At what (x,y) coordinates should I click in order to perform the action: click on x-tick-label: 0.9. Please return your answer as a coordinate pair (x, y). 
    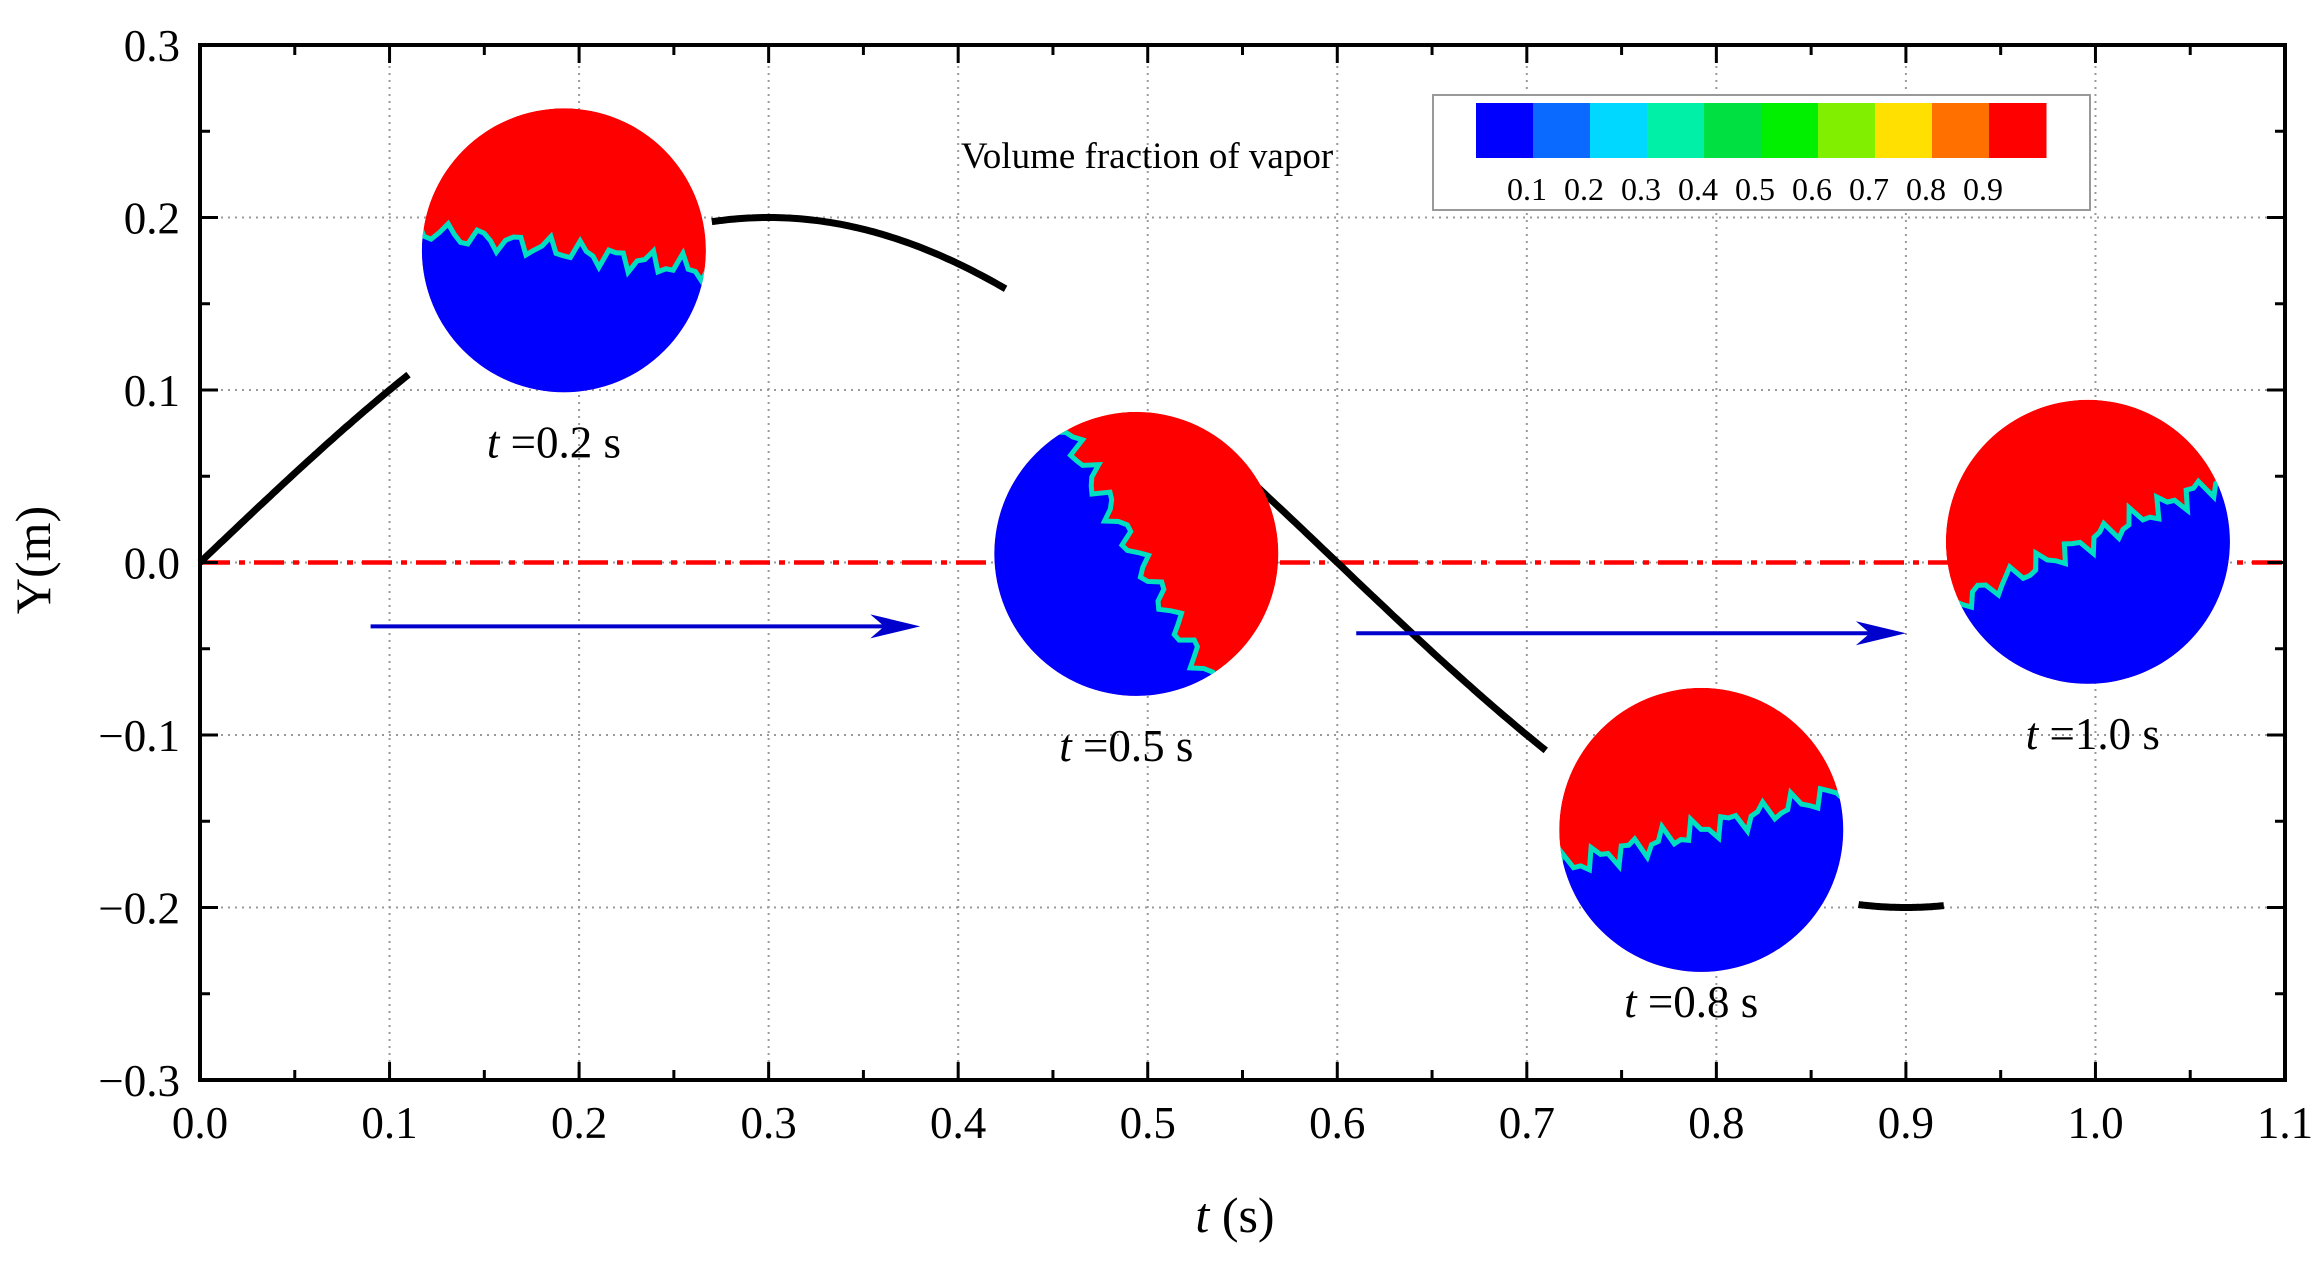
    Looking at the image, I should click on (1906, 1123).